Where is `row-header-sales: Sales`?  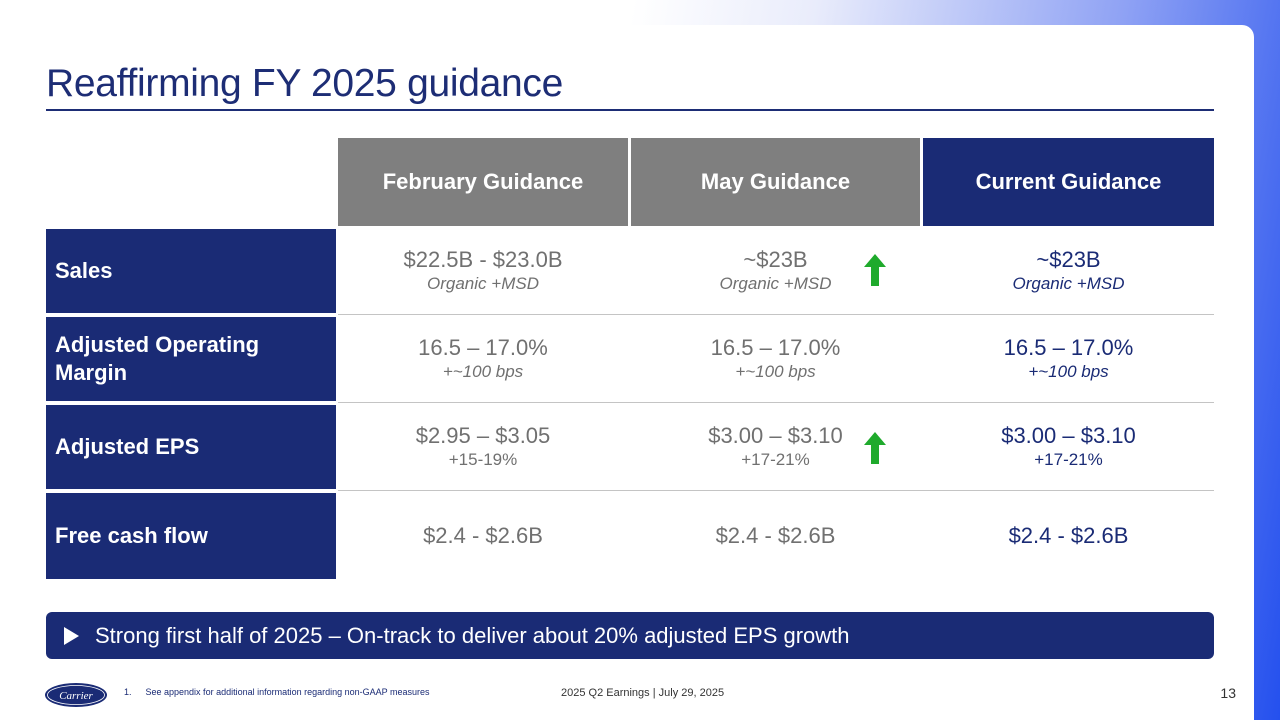
row-header-sales: Sales is located at coordinates (191, 271).